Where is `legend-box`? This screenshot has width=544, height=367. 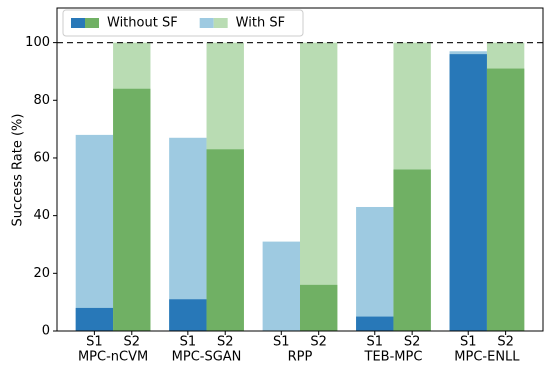 legend-box is located at coordinates (183, 23).